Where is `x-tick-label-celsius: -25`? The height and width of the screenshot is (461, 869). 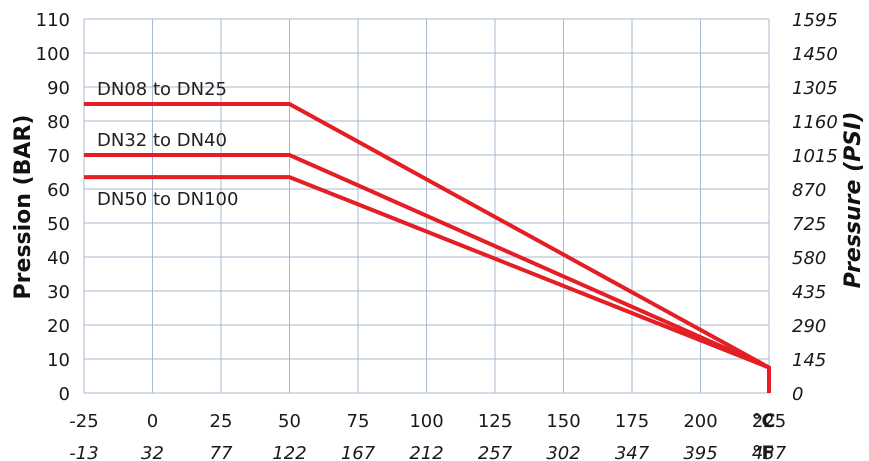 x-tick-label-celsius: -25 is located at coordinates (83, 421).